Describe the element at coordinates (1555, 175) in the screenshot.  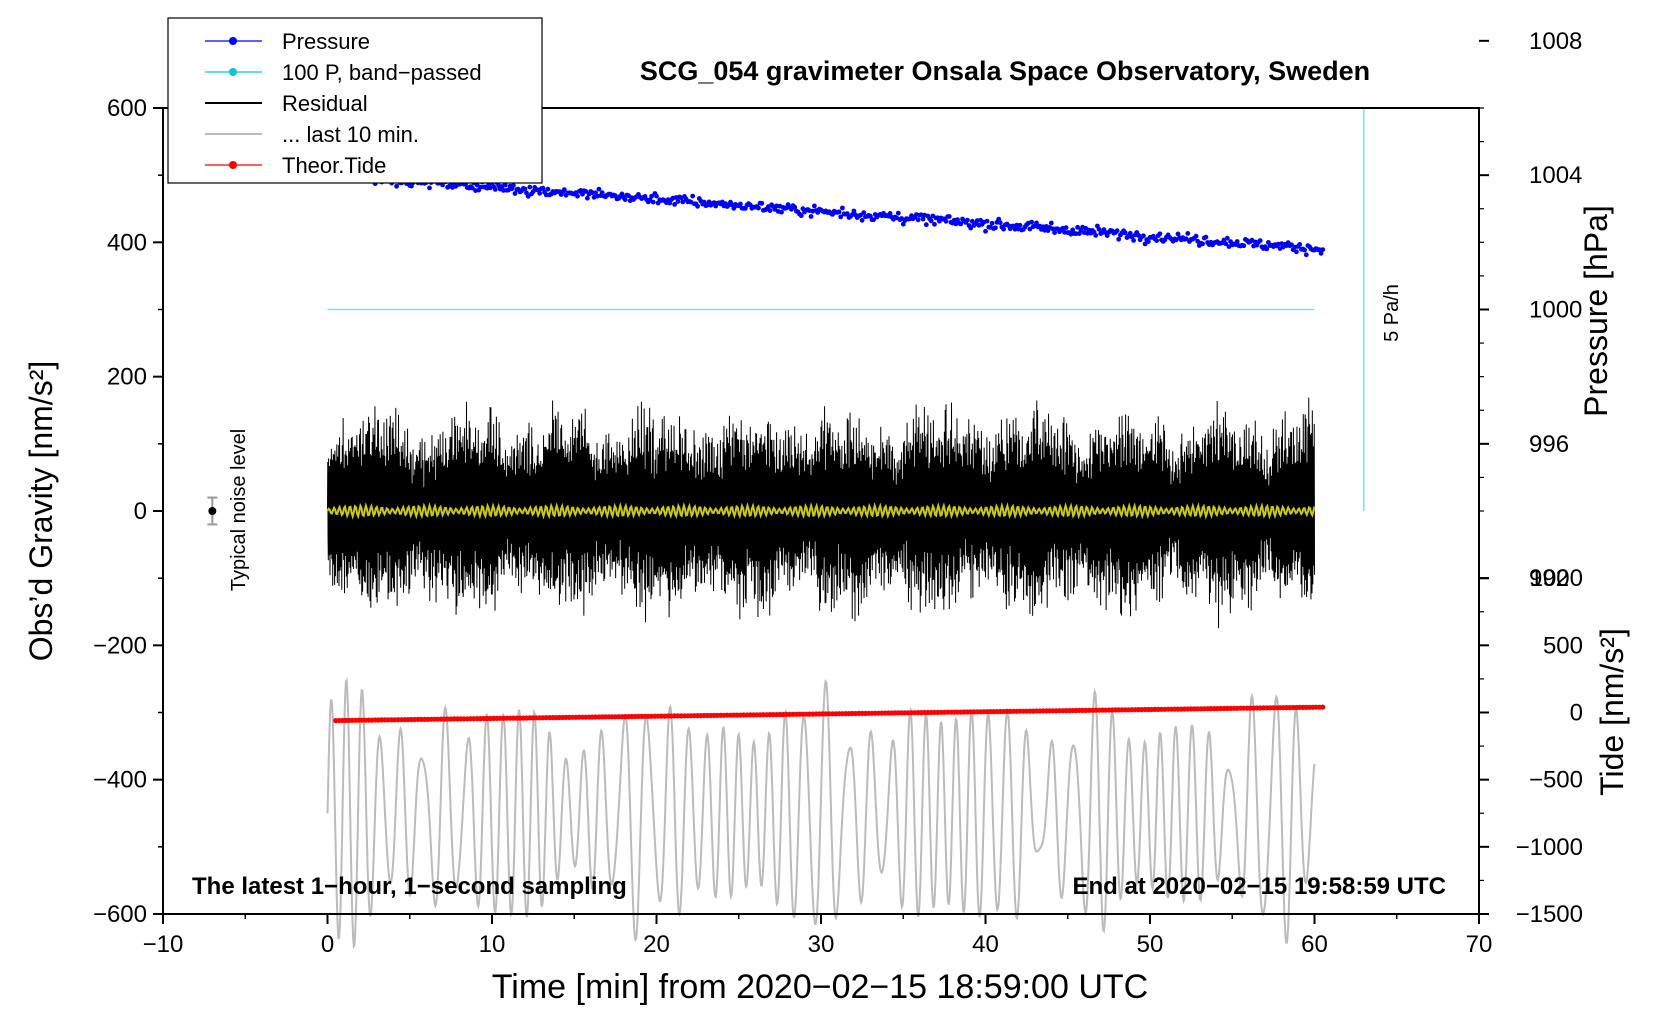
I see `pressure-tick-label: 1004` at that location.